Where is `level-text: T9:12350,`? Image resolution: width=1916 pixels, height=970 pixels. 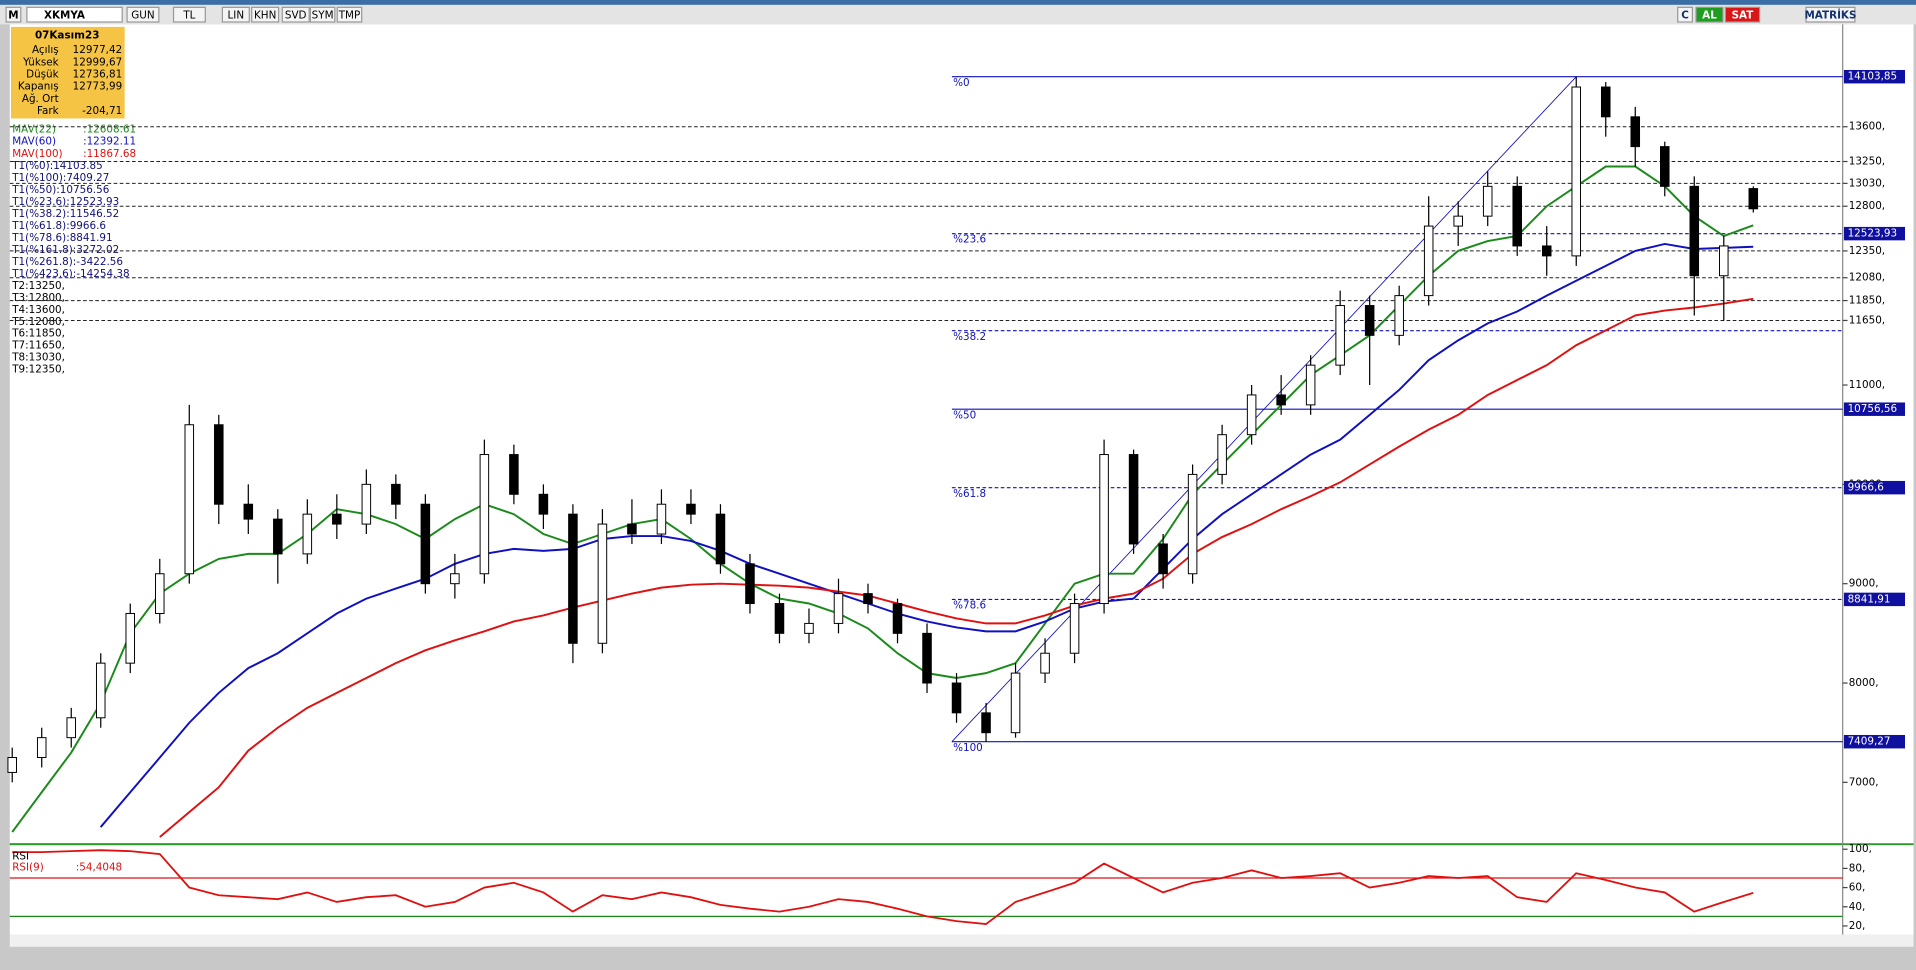 level-text: T9:12350, is located at coordinates (38, 370).